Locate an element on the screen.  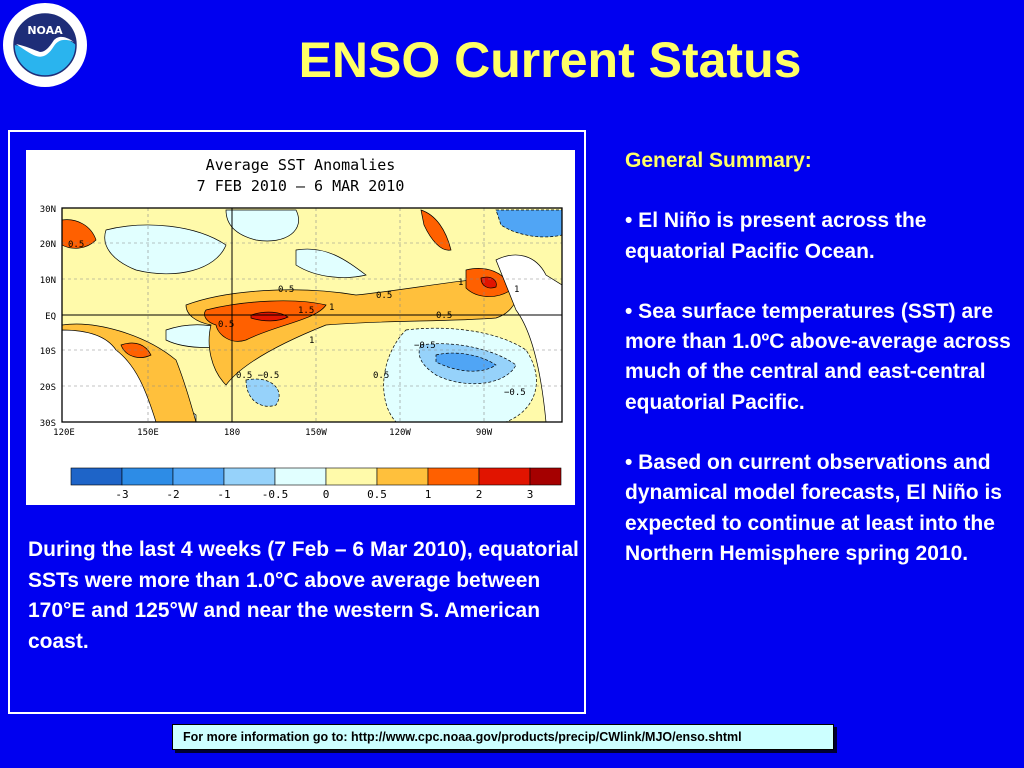
colorbar-label: -3 is located at coordinates (121, 494).